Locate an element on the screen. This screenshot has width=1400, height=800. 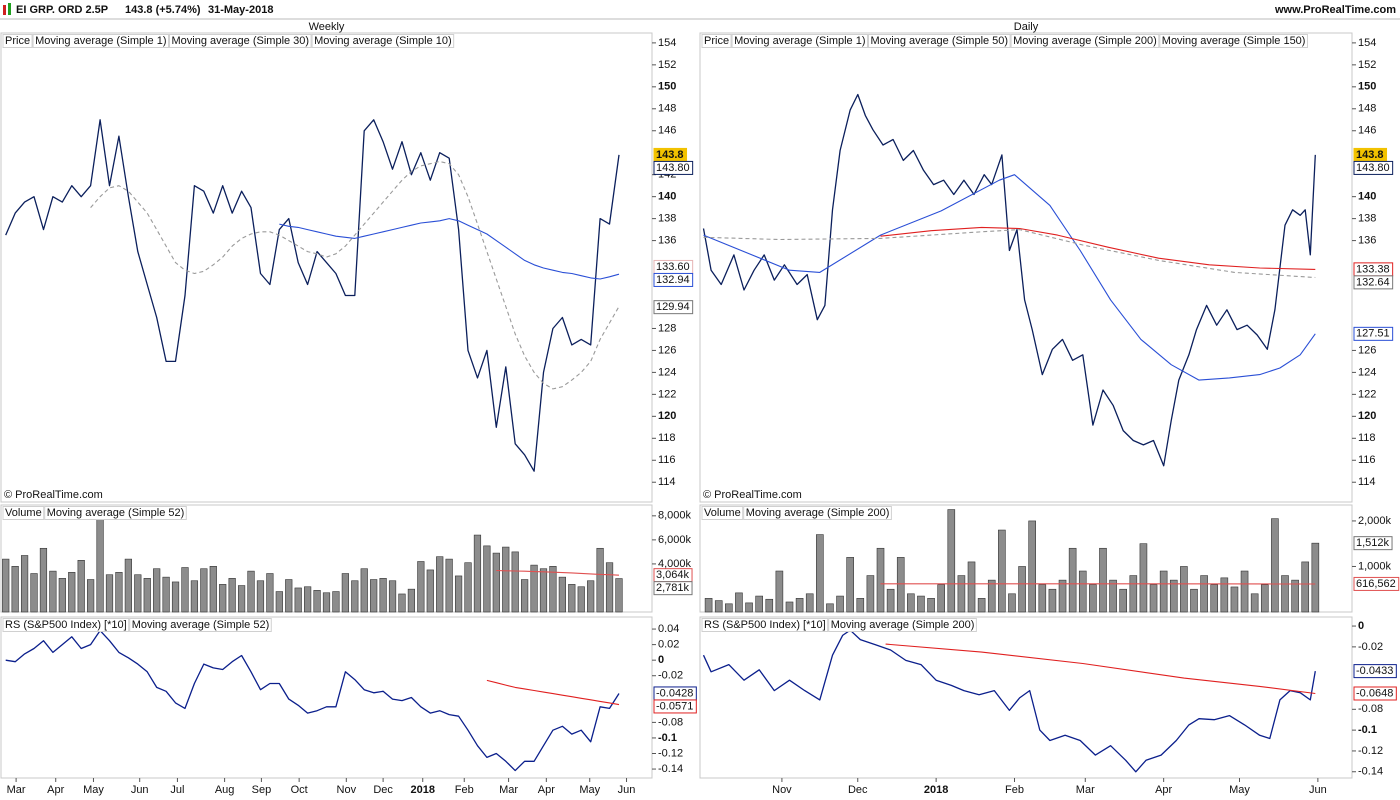
x-tick-label: Feb is located at coordinates (1014, 790).